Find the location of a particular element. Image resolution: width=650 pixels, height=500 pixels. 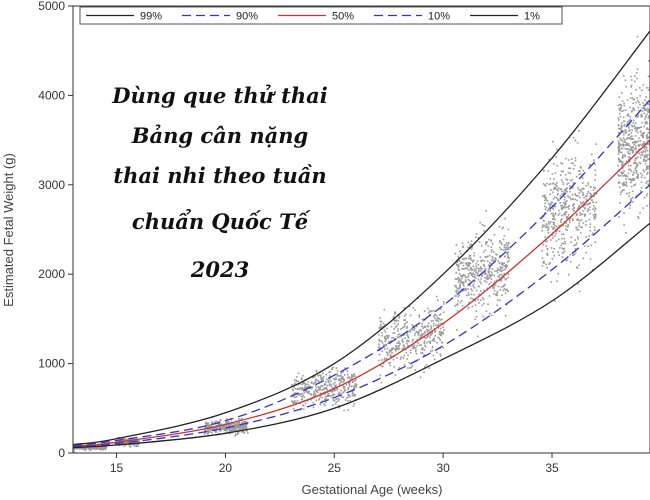

legend-label: 99% is located at coordinates (151, 17).